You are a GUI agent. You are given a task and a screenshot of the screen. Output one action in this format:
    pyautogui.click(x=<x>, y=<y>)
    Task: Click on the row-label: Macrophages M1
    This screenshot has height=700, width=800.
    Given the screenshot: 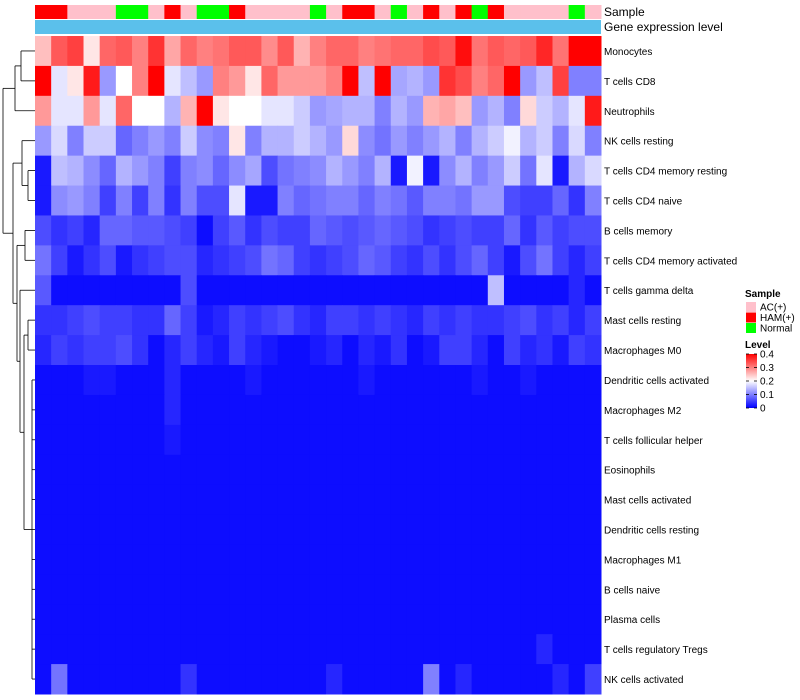 What is the action you would take?
    pyautogui.click(x=643, y=560)
    